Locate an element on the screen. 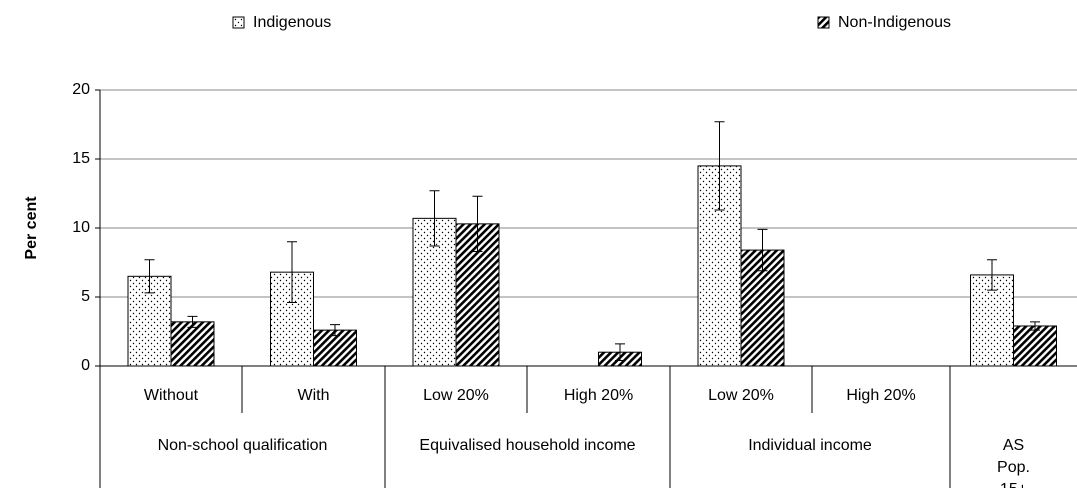 The width and height of the screenshot is (1077, 488). y-tick-label: 10 is located at coordinates (81, 227).